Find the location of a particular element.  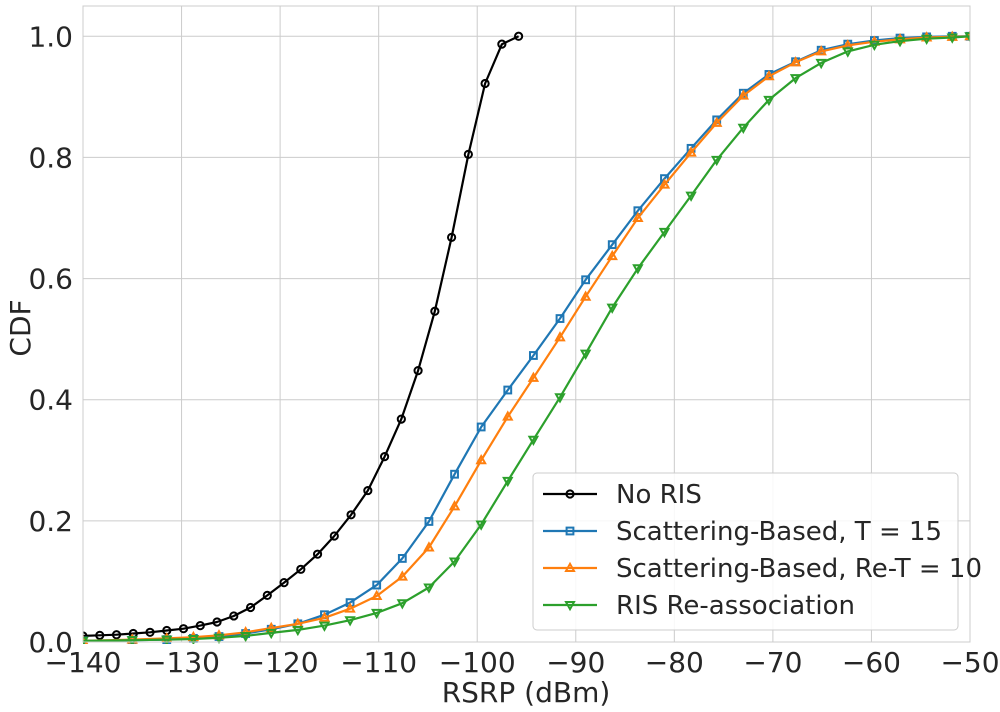

x-tick-labels: −140 −130 −120 −110 −100 −90 −80 −70 −60 −50 is located at coordinates (522, 662).